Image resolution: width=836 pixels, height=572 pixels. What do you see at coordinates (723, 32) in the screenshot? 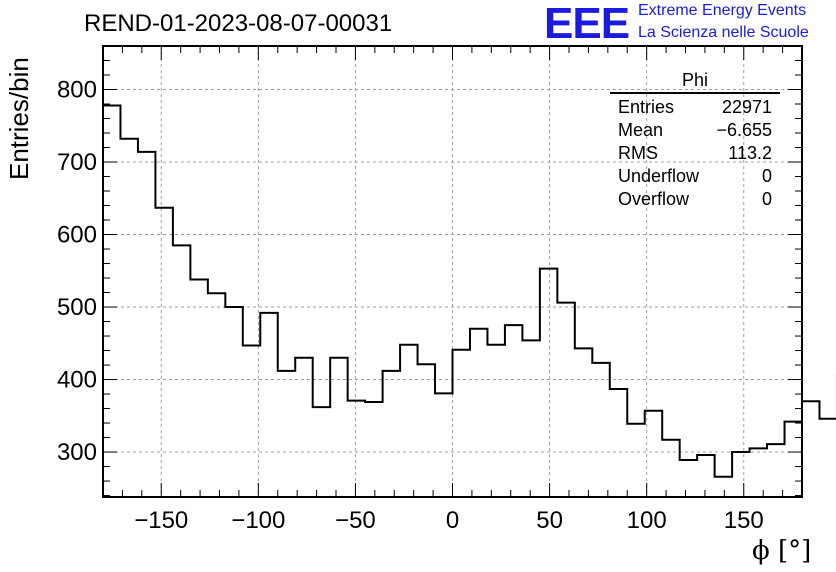
I see `logo-line-2: La Scienza nelle Scuole` at bounding box center [723, 32].